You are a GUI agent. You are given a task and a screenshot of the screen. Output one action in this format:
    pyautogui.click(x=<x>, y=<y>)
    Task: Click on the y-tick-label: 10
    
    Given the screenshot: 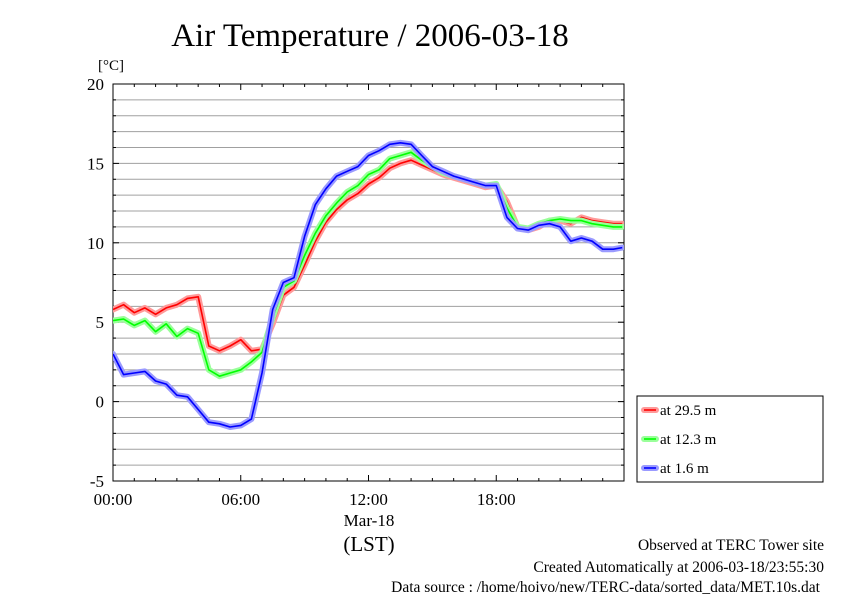 What is the action you would take?
    pyautogui.click(x=95, y=243)
    